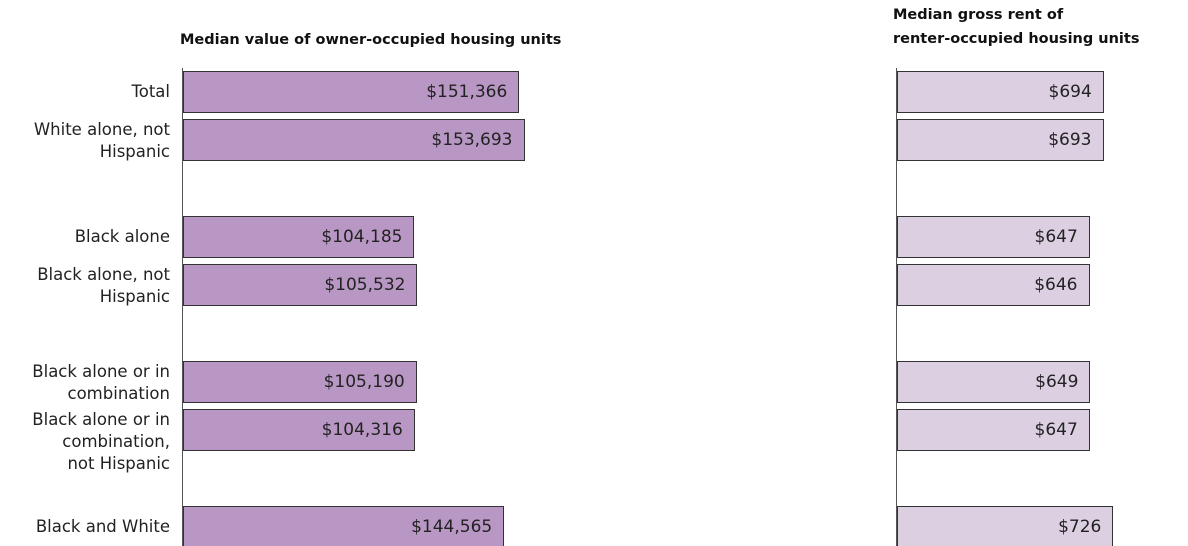 The image size is (1188, 546). I want to click on value-label: $646, so click(1056, 285).